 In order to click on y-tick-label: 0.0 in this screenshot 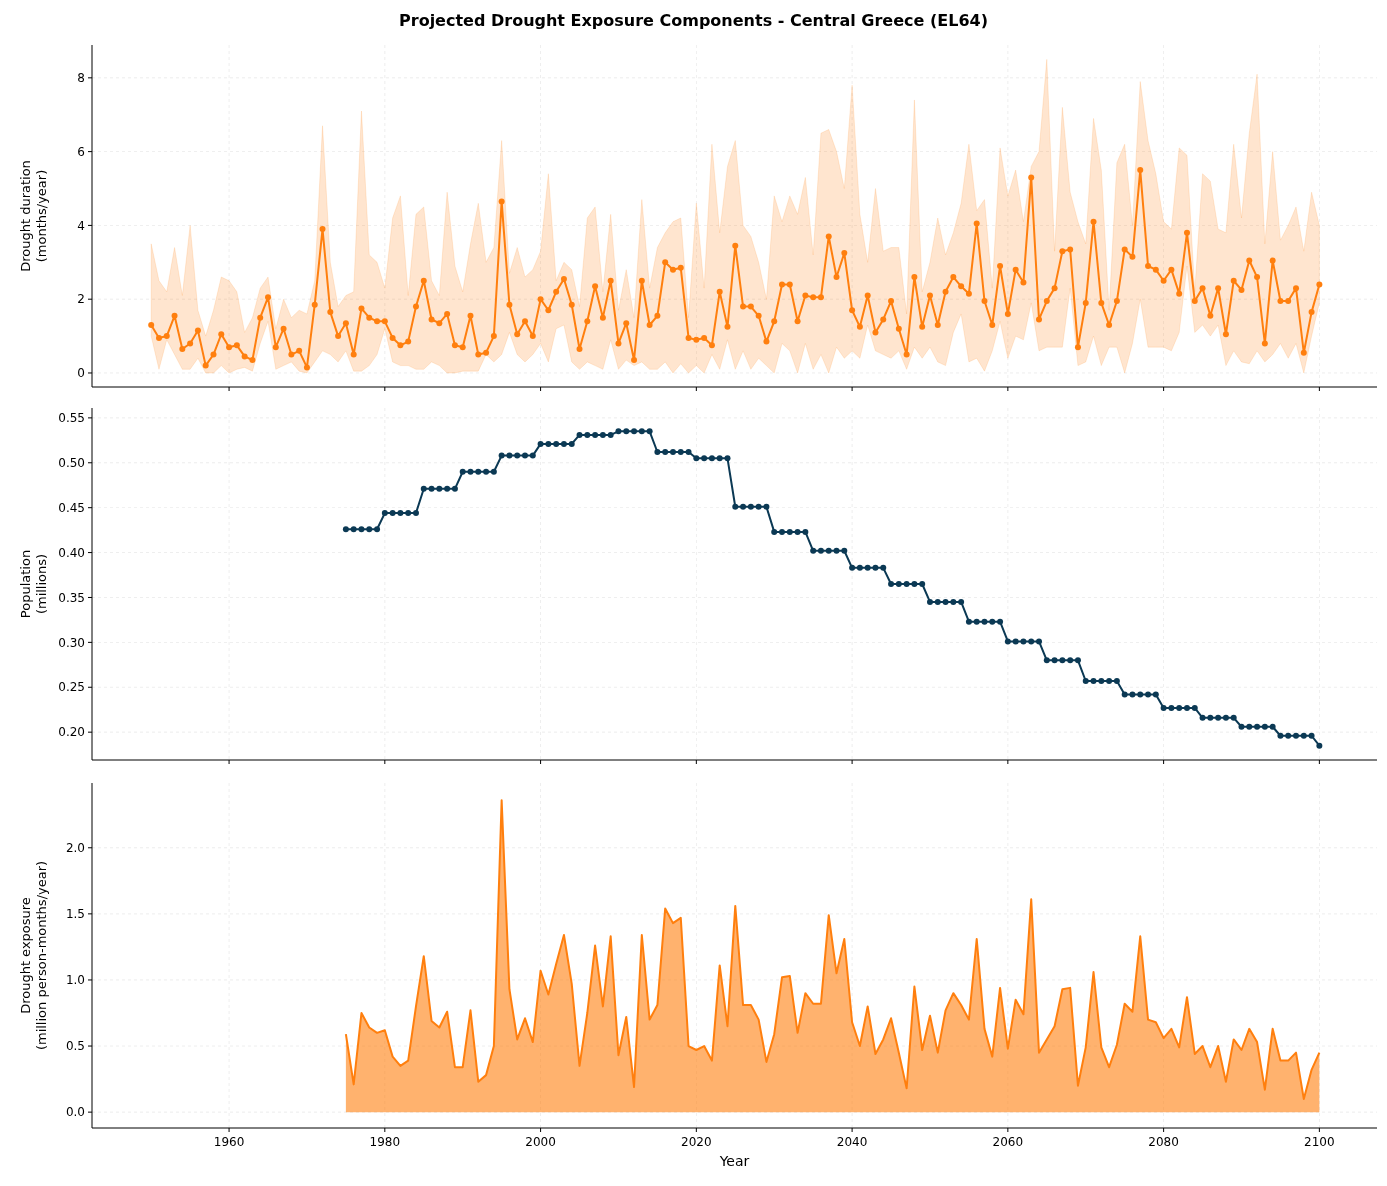, I will do `click(75, 1112)`.